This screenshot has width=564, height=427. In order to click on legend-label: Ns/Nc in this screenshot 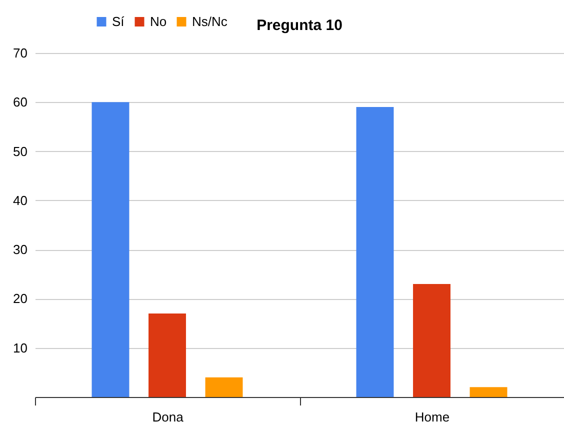, I will do `click(210, 21)`.